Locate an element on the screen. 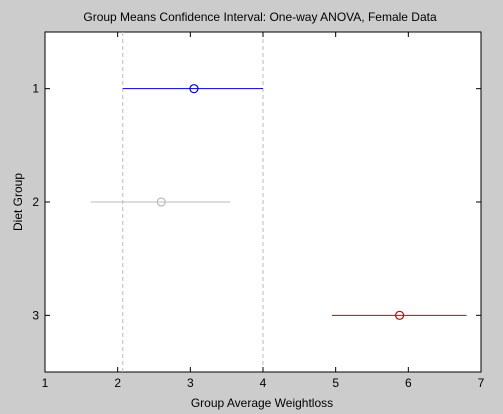  x-tick-label: 3 is located at coordinates (190, 383).